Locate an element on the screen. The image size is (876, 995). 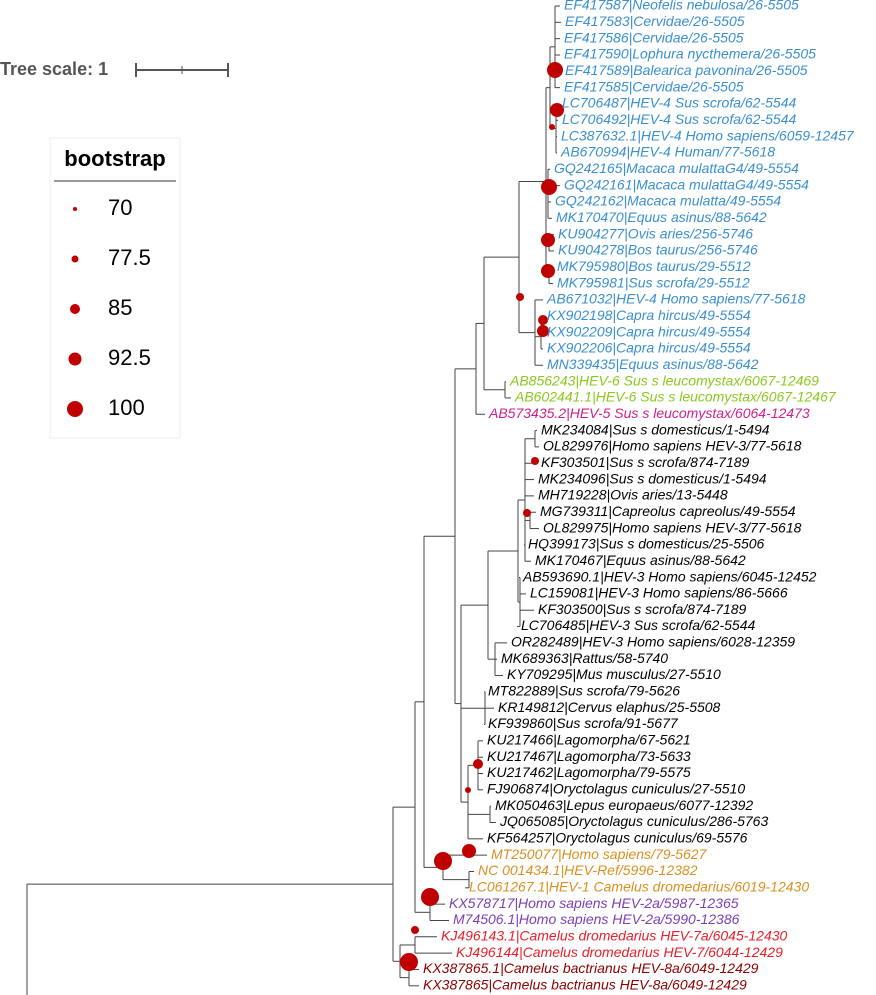
leaf-label: MK234096|Sus s domesticus/1-5494 is located at coordinates (652, 478).